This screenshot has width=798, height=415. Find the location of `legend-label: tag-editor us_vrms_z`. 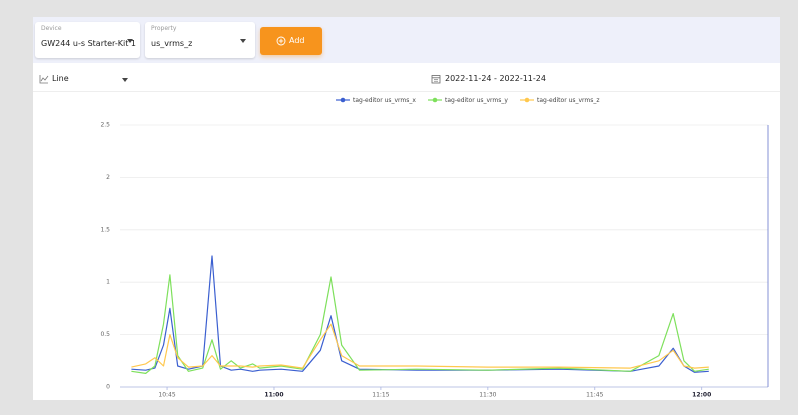

legend-label: tag-editor us_vrms_z is located at coordinates (568, 100).